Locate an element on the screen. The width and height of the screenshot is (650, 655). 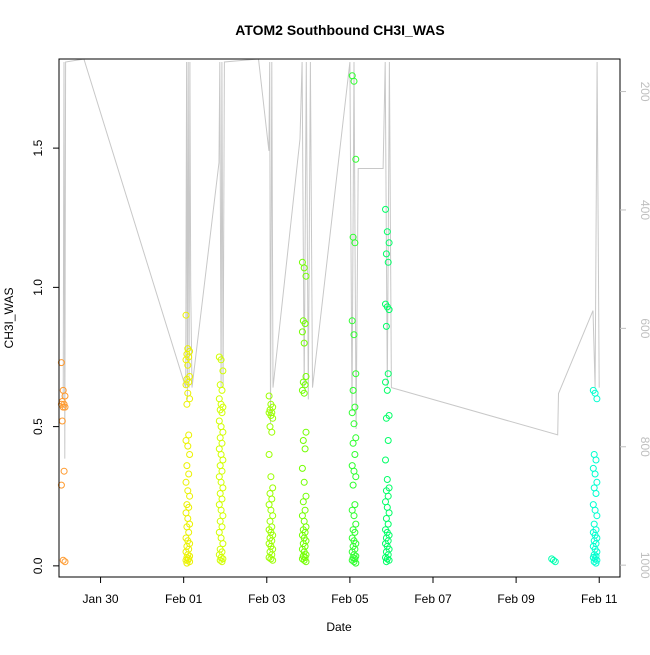
y2-tick-label: 200 is located at coordinates (644, 92).